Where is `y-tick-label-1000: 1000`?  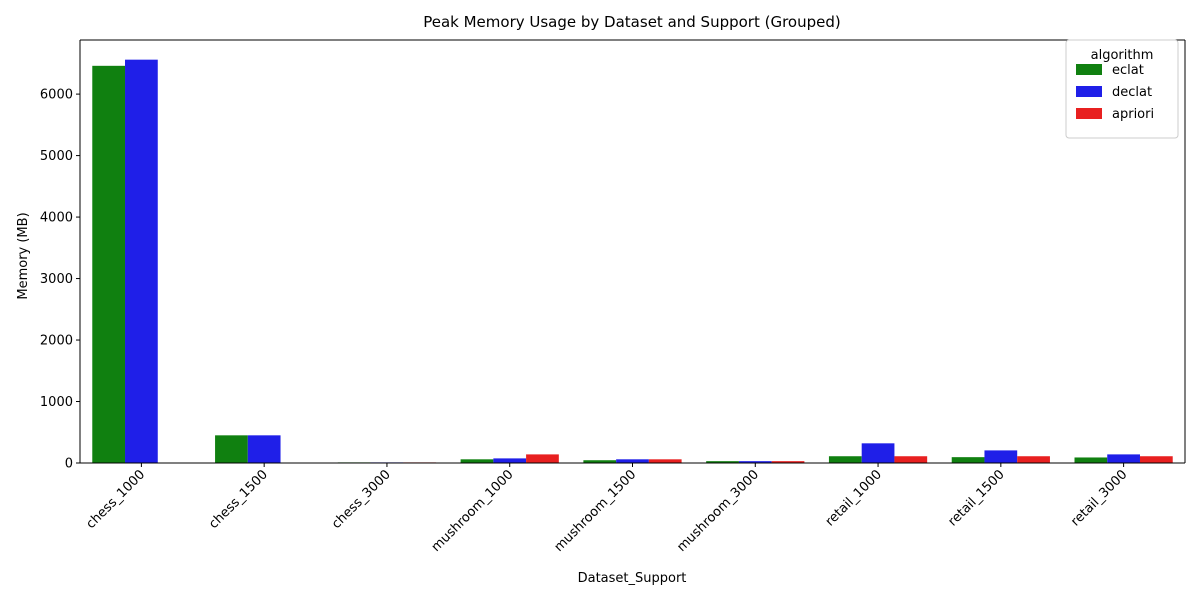
y-tick-label-1000: 1000 is located at coordinates (56, 402).